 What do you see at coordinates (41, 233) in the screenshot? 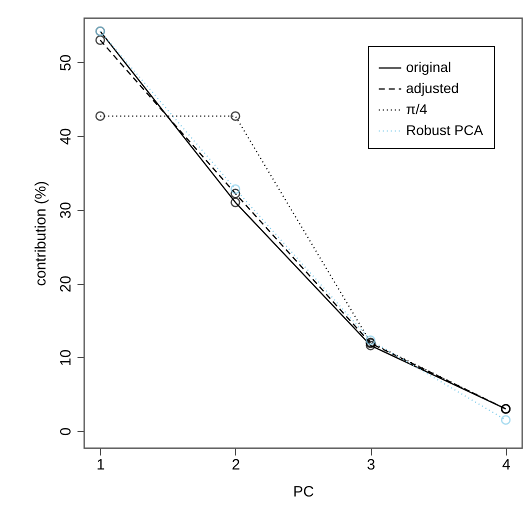
I see `y-axis-title: contribution (%)` at bounding box center [41, 233].